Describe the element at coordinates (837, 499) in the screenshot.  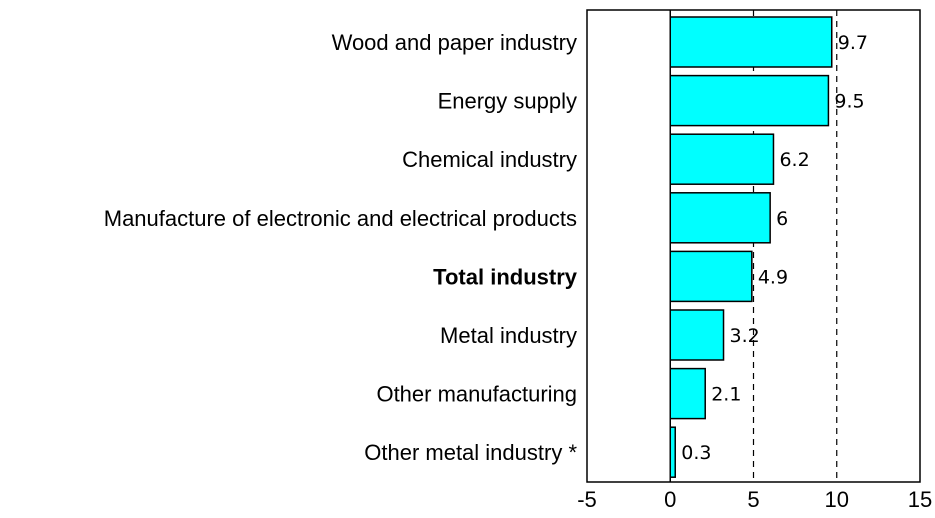
I see `x-tick-label-3: 10` at that location.